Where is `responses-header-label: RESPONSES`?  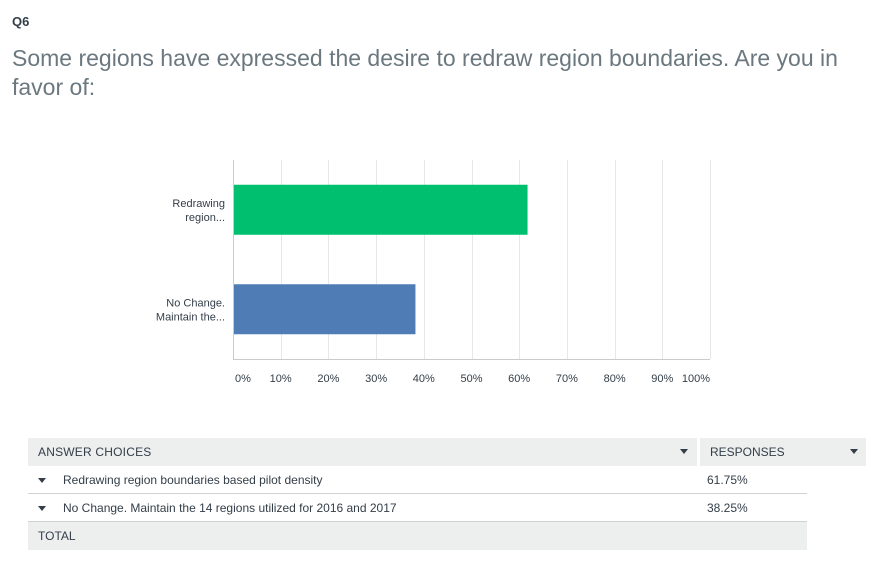 responses-header-label: RESPONSES is located at coordinates (747, 452).